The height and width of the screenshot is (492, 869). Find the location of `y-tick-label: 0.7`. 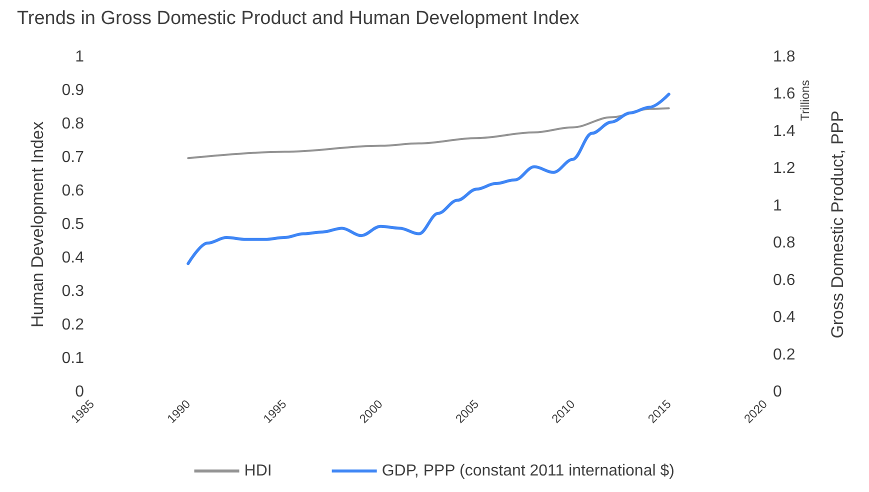

y-tick-label: 0.7 is located at coordinates (73, 157).